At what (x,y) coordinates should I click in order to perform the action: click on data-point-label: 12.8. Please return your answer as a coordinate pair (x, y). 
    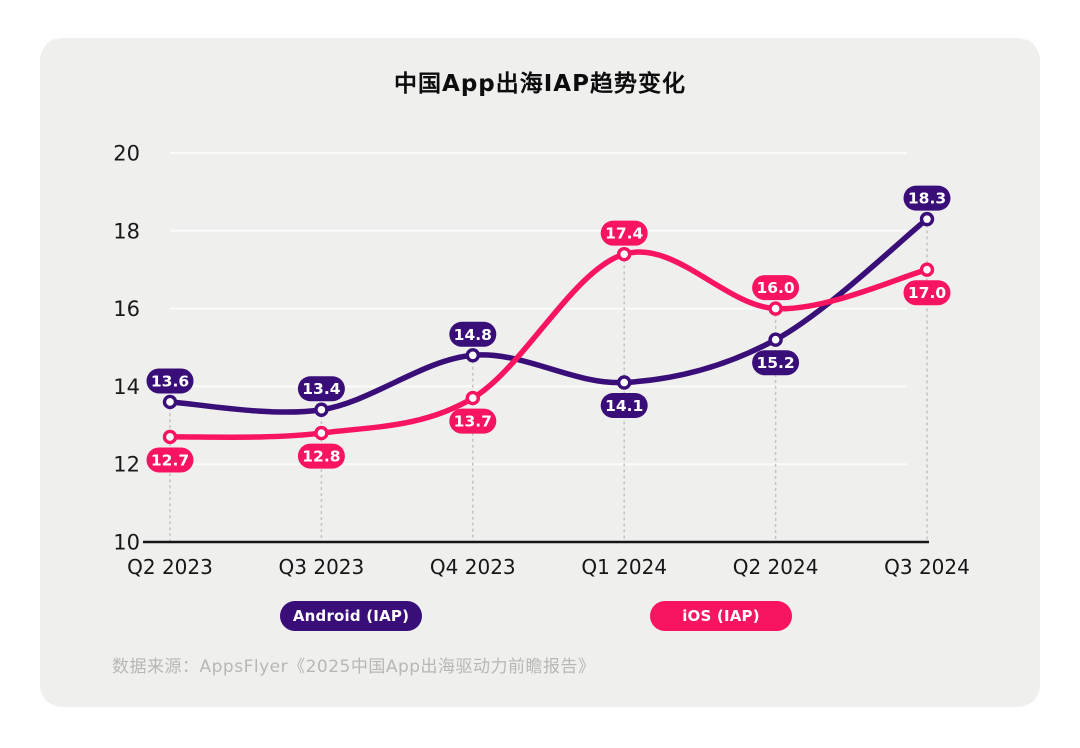
    Looking at the image, I should click on (321, 457).